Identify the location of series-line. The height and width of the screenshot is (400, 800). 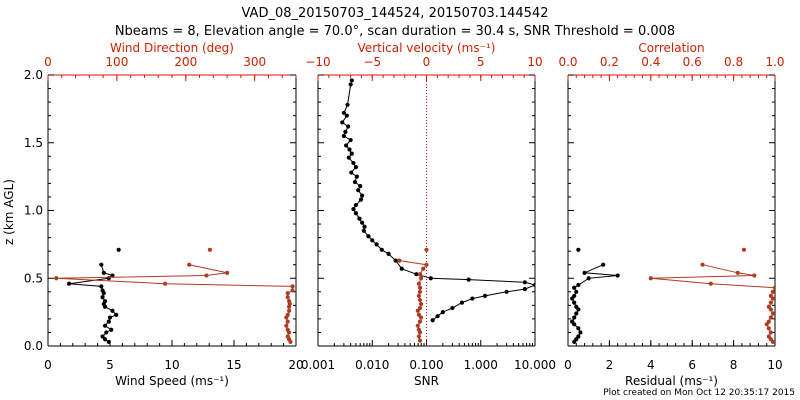
(438, 202).